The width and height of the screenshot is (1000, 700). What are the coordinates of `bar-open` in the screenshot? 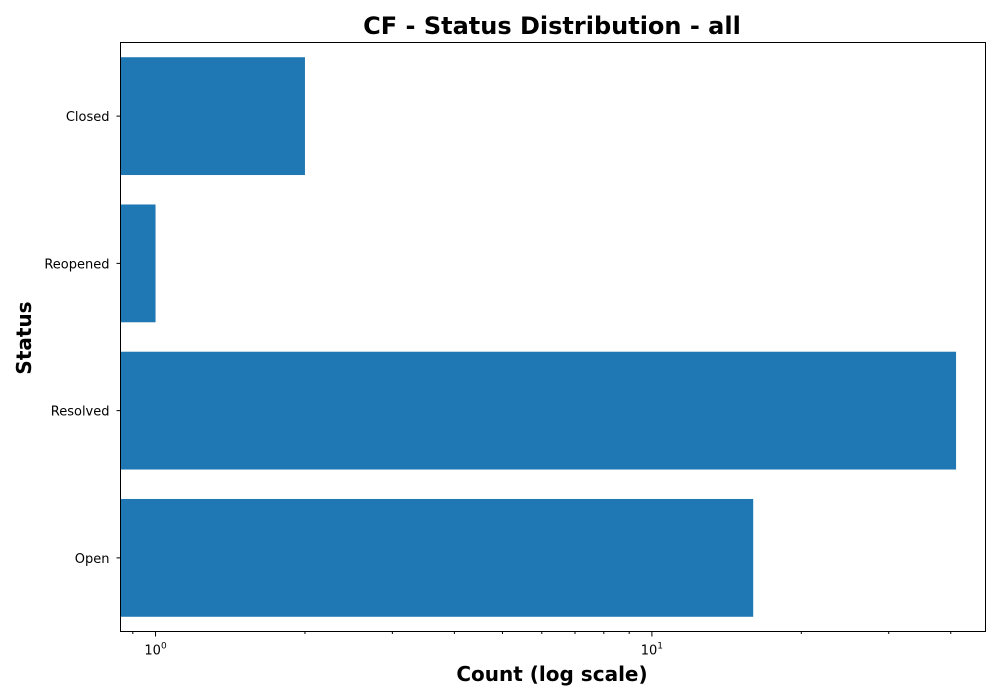 It's located at (437, 557).